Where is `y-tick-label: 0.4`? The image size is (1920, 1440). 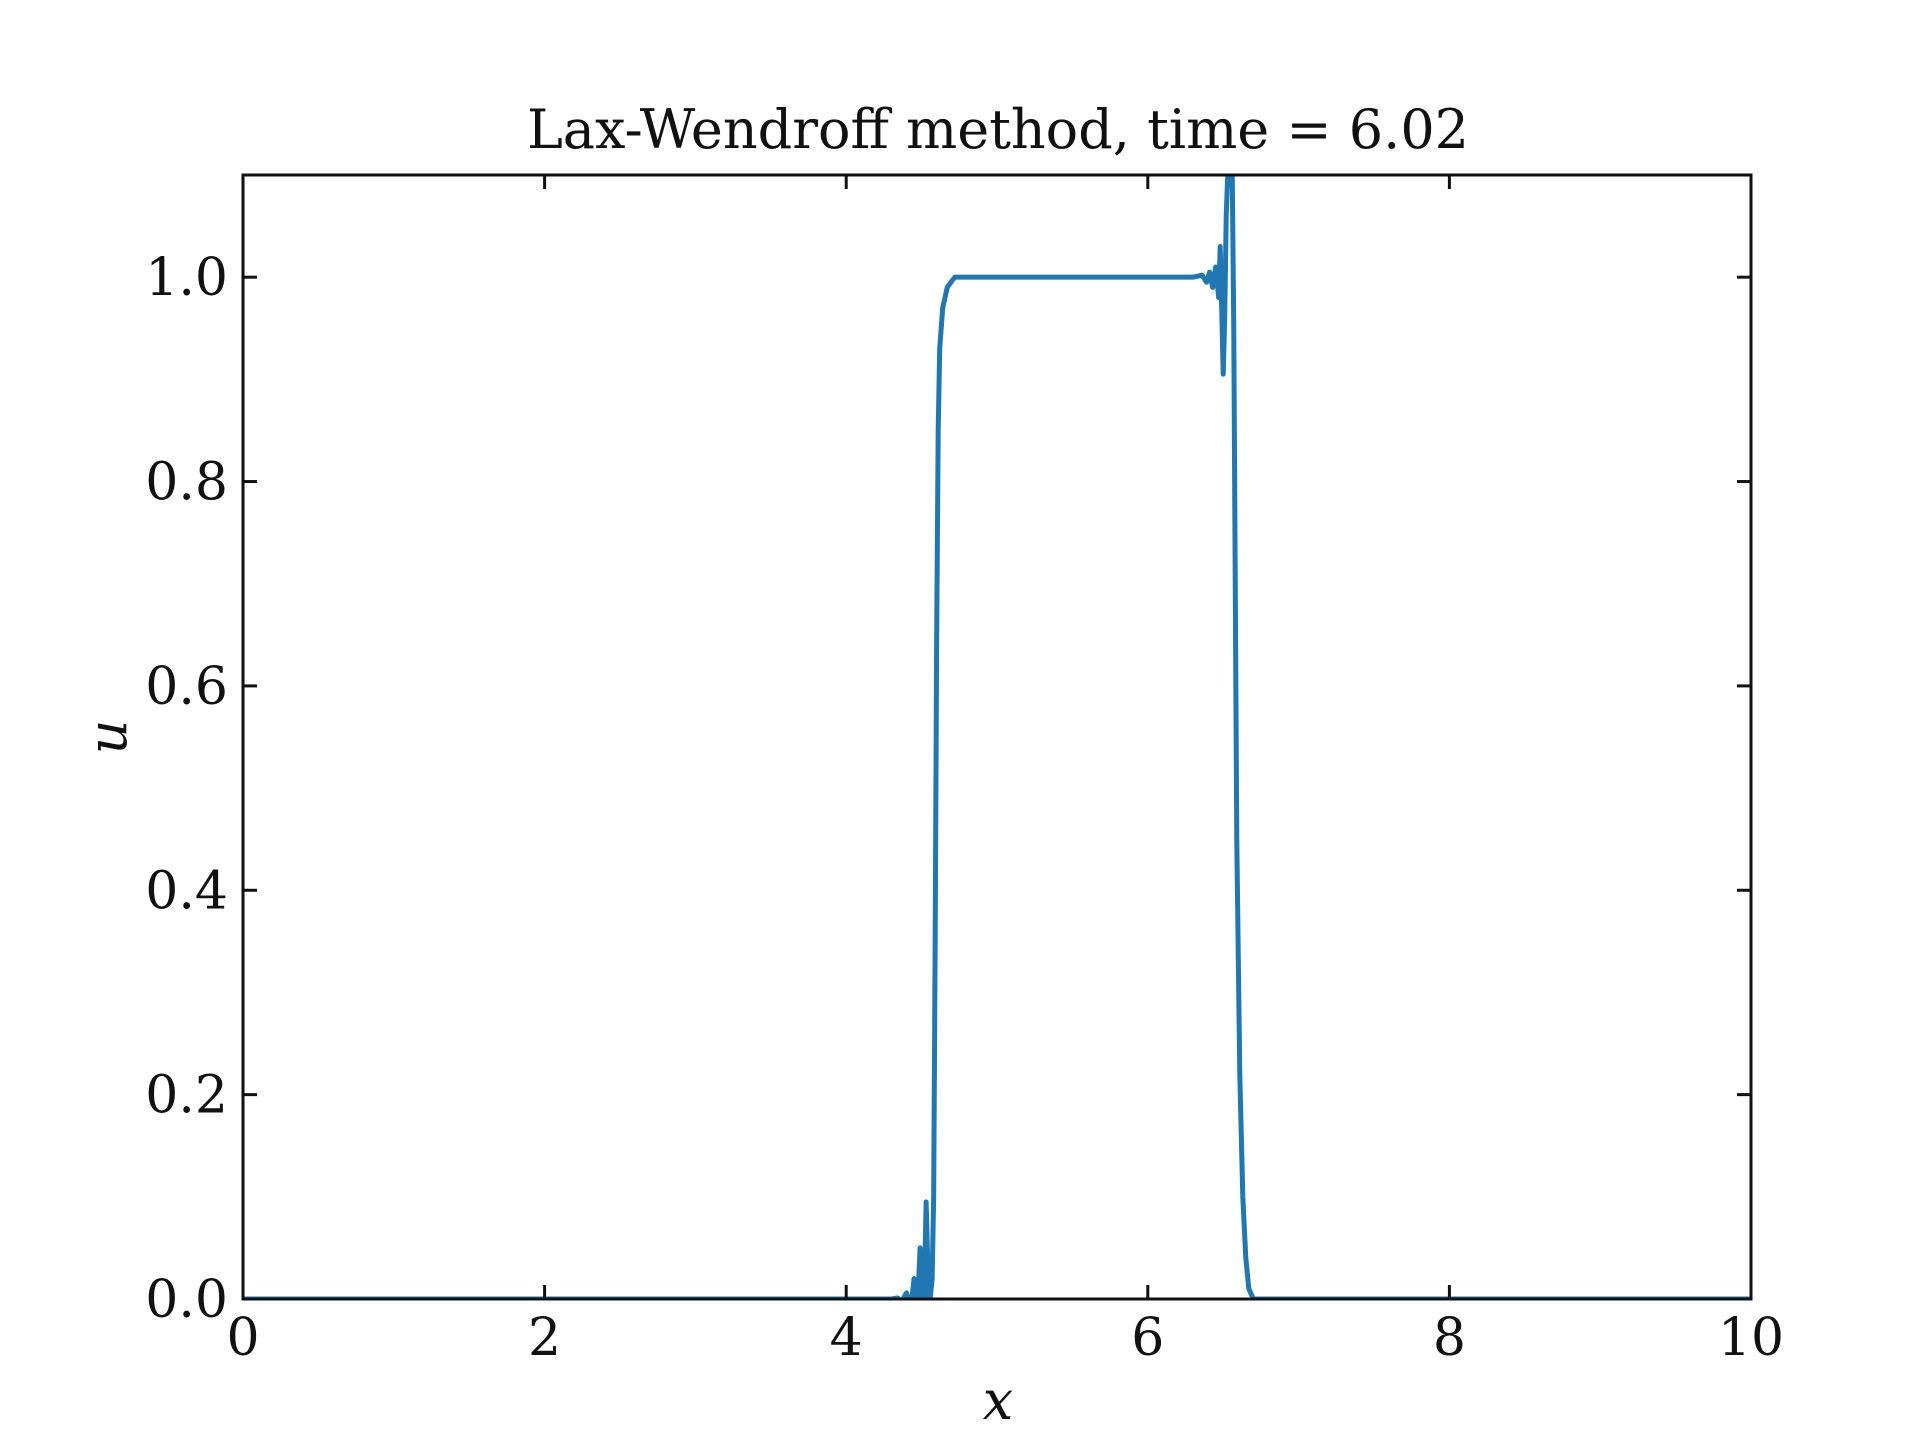
y-tick-label: 0.4 is located at coordinates (186, 891).